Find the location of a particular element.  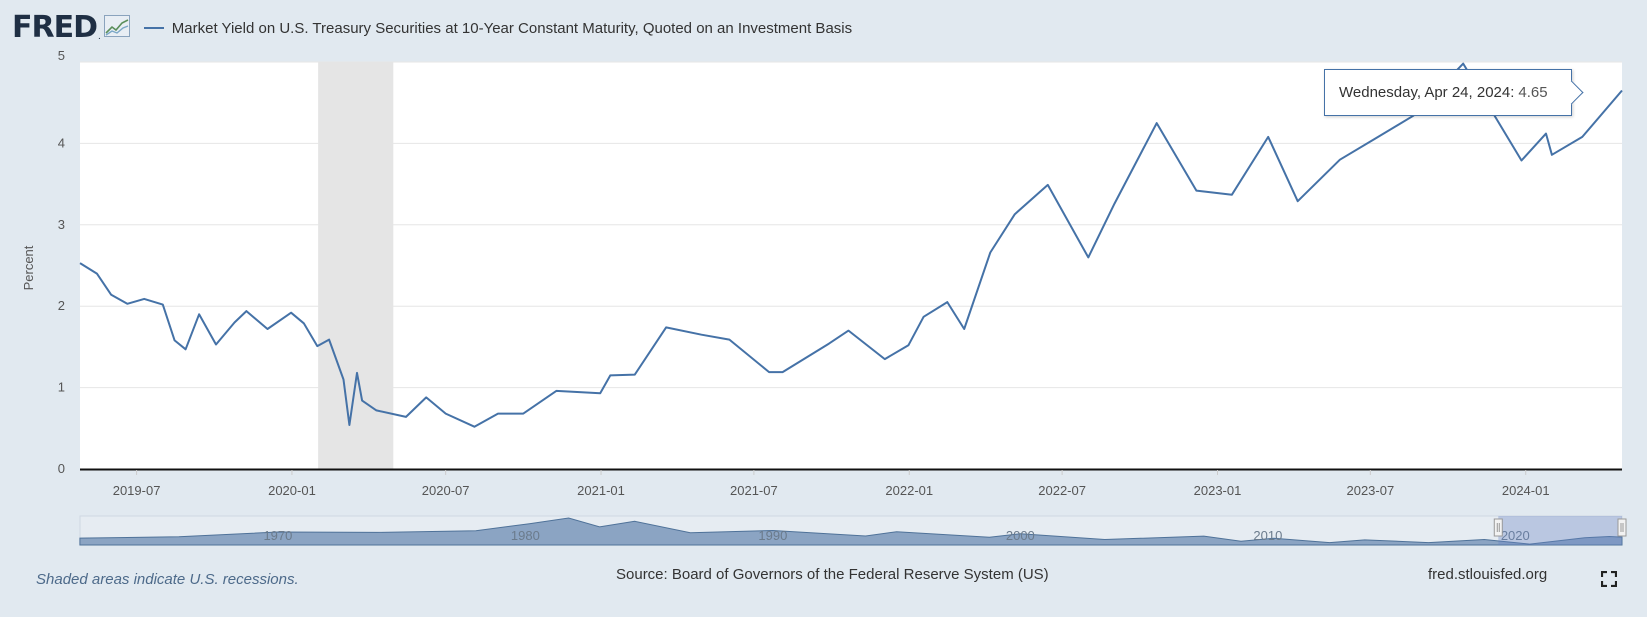

fullscreen-icon is located at coordinates (1609, 581).